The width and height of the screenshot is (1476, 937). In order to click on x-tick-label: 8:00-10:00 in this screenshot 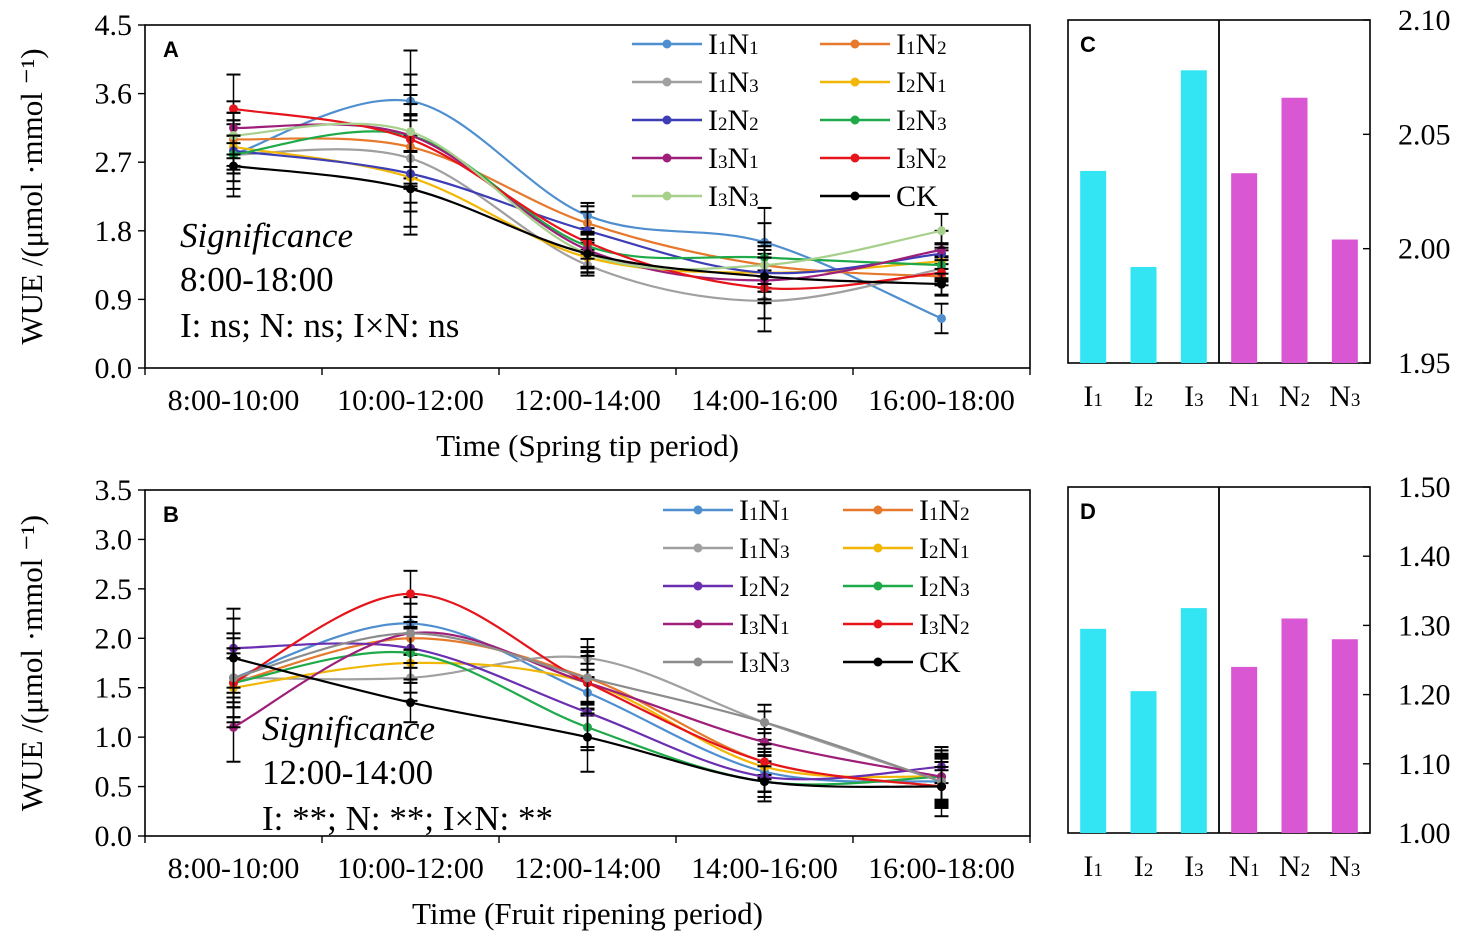, I will do `click(234, 868)`.